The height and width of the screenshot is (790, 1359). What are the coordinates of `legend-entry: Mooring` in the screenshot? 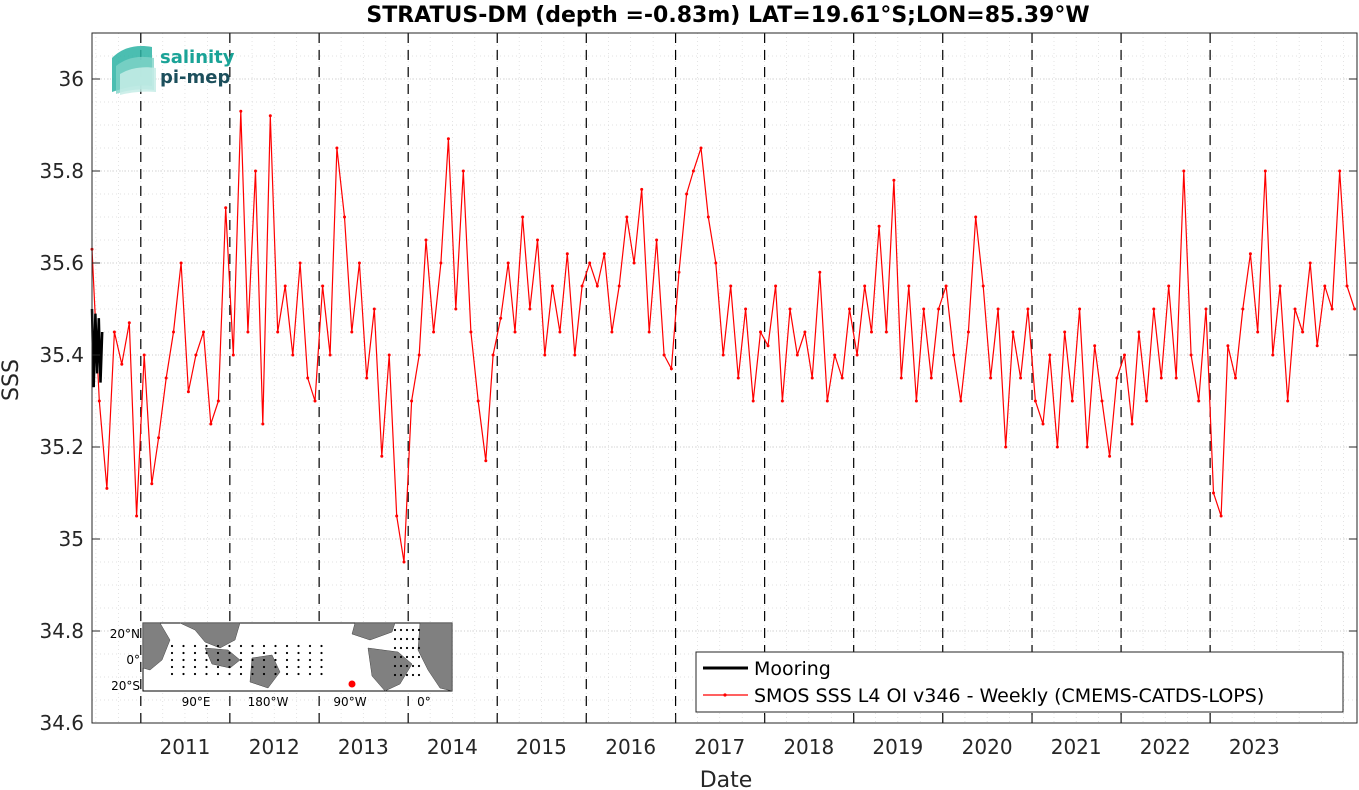 It's located at (792, 669).